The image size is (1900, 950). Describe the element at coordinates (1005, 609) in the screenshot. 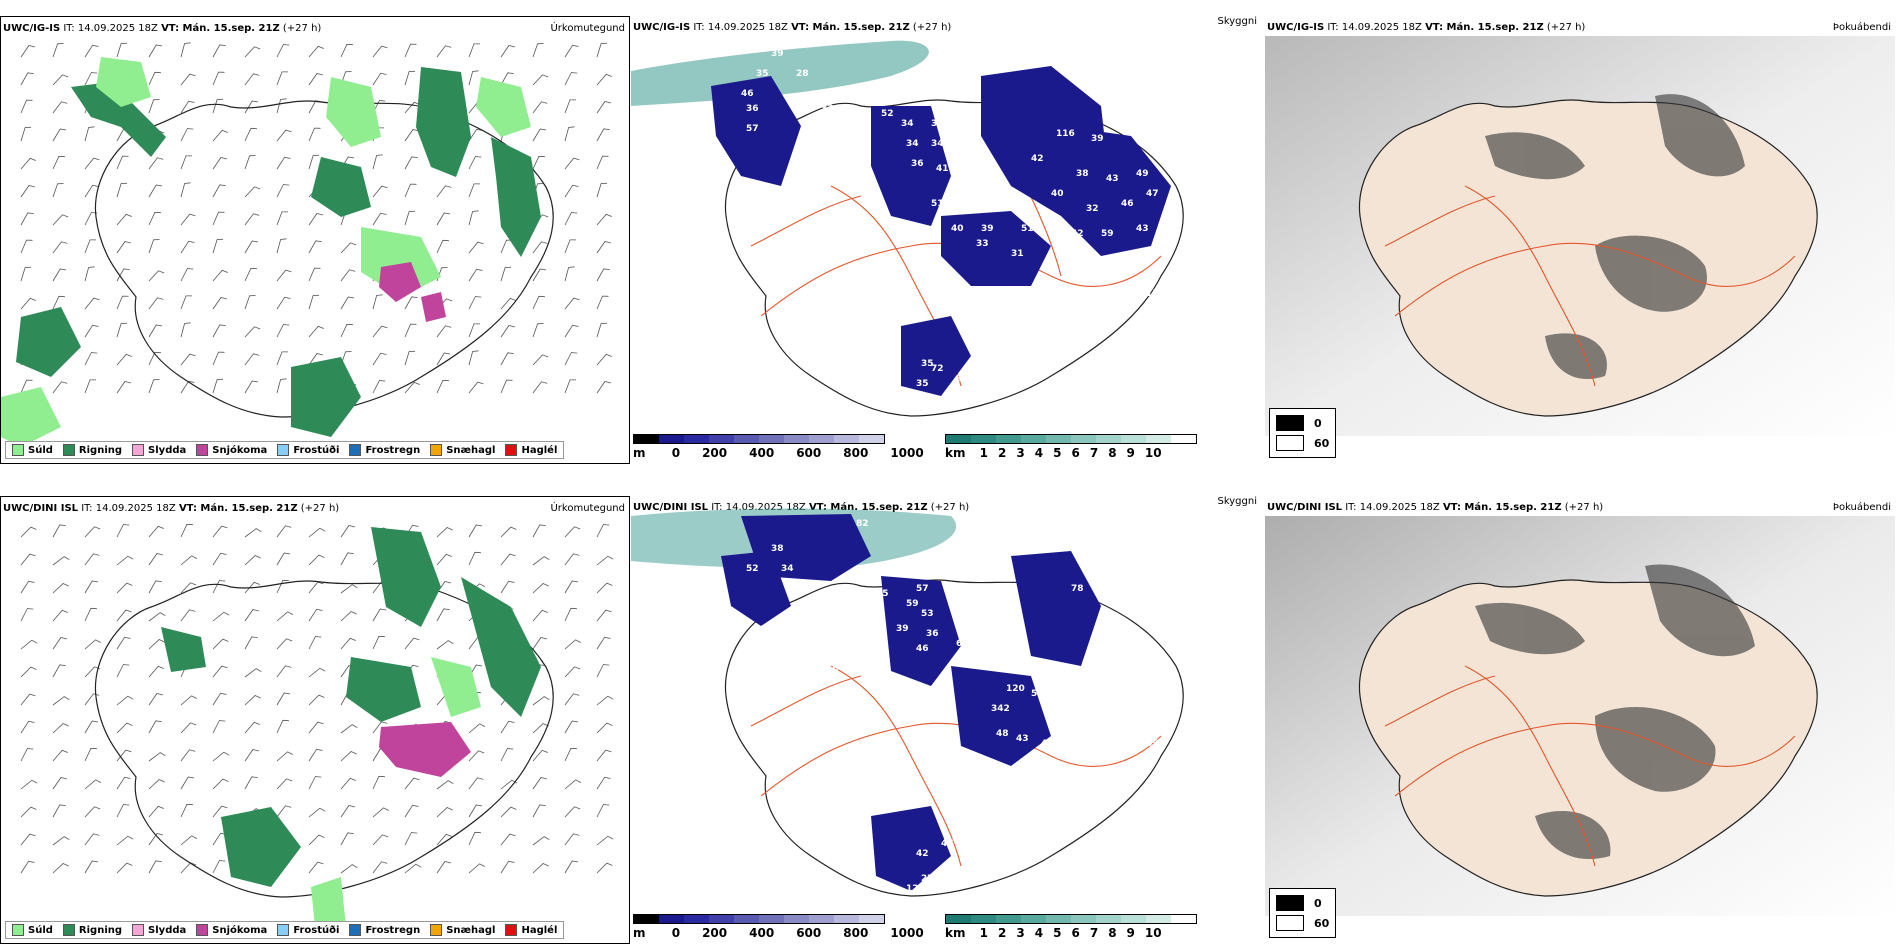

I see `cloud-base-value: 175` at that location.